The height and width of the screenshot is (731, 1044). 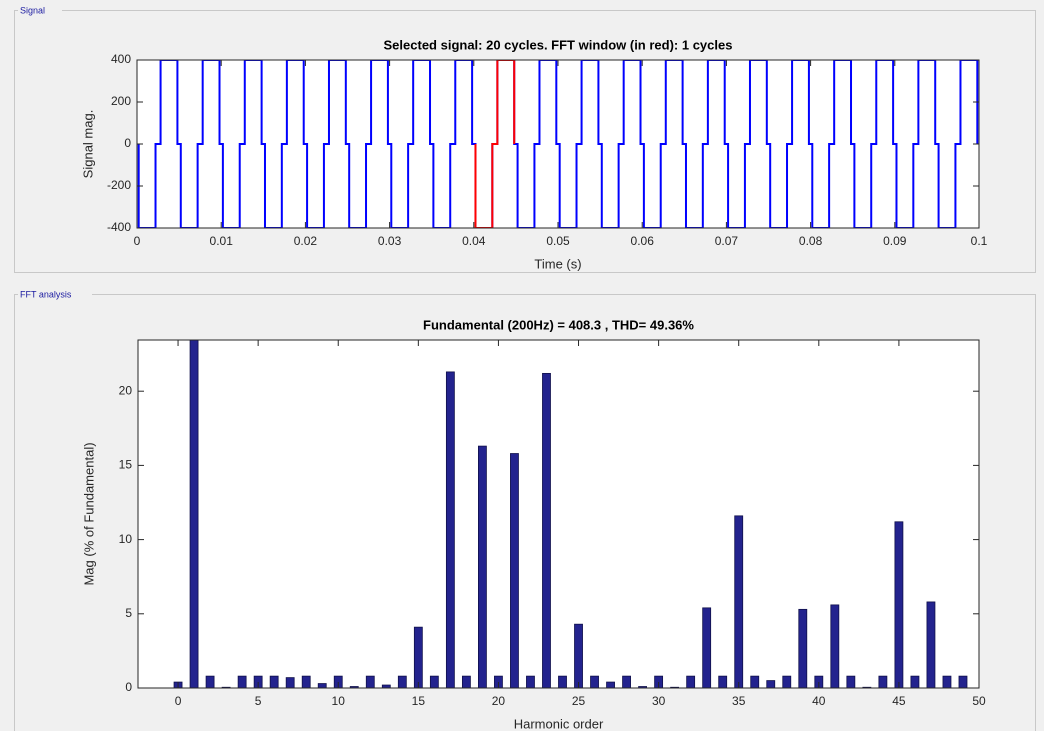 I want to click on x-tick-label: 45, so click(x=899, y=701).